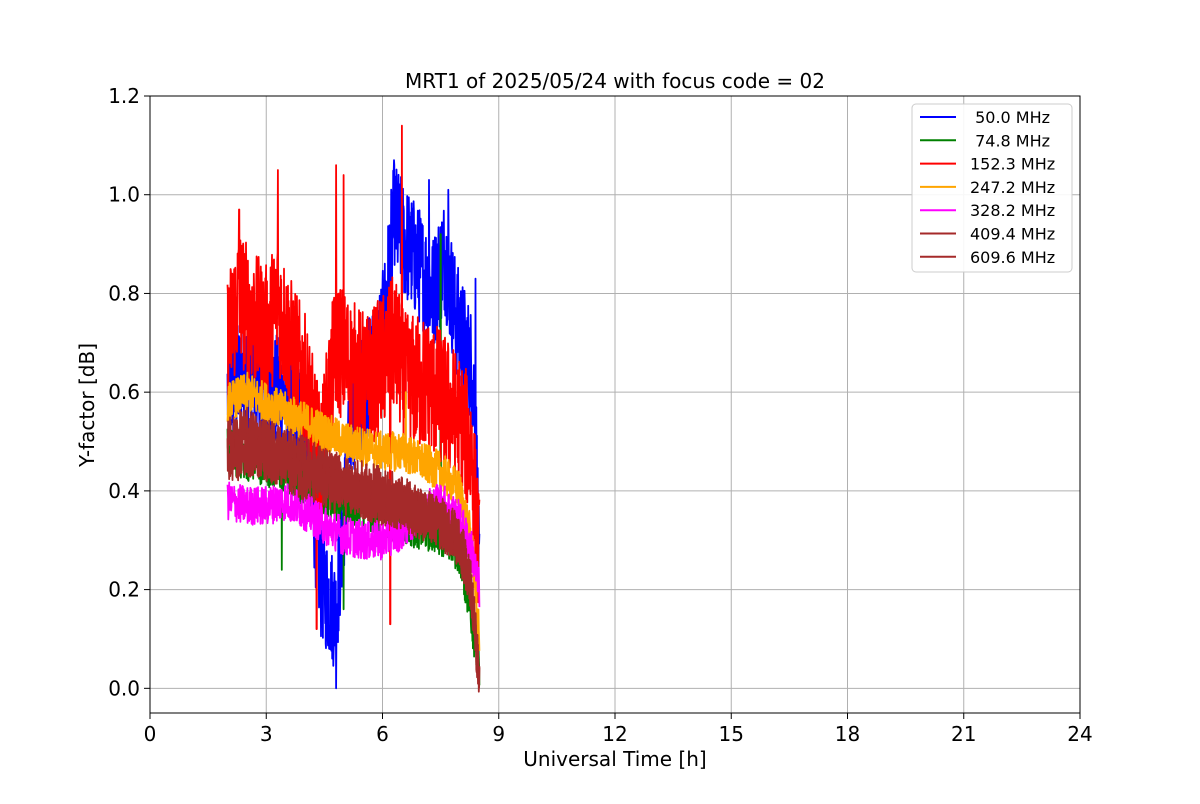 This screenshot has width=1200, height=804. I want to click on y-tick-label: 1.0, so click(124, 195).